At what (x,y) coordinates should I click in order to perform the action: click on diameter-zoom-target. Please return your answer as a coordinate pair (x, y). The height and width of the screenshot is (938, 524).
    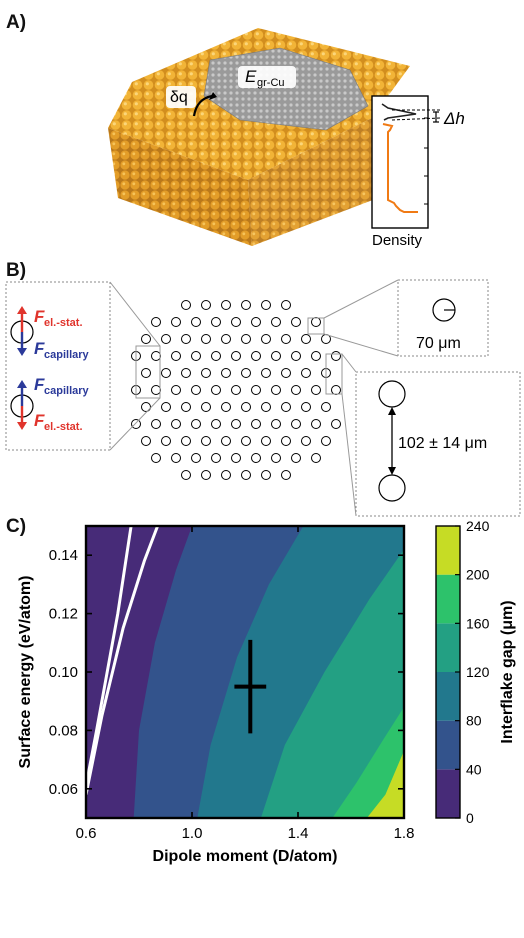
    Looking at the image, I should click on (316, 326).